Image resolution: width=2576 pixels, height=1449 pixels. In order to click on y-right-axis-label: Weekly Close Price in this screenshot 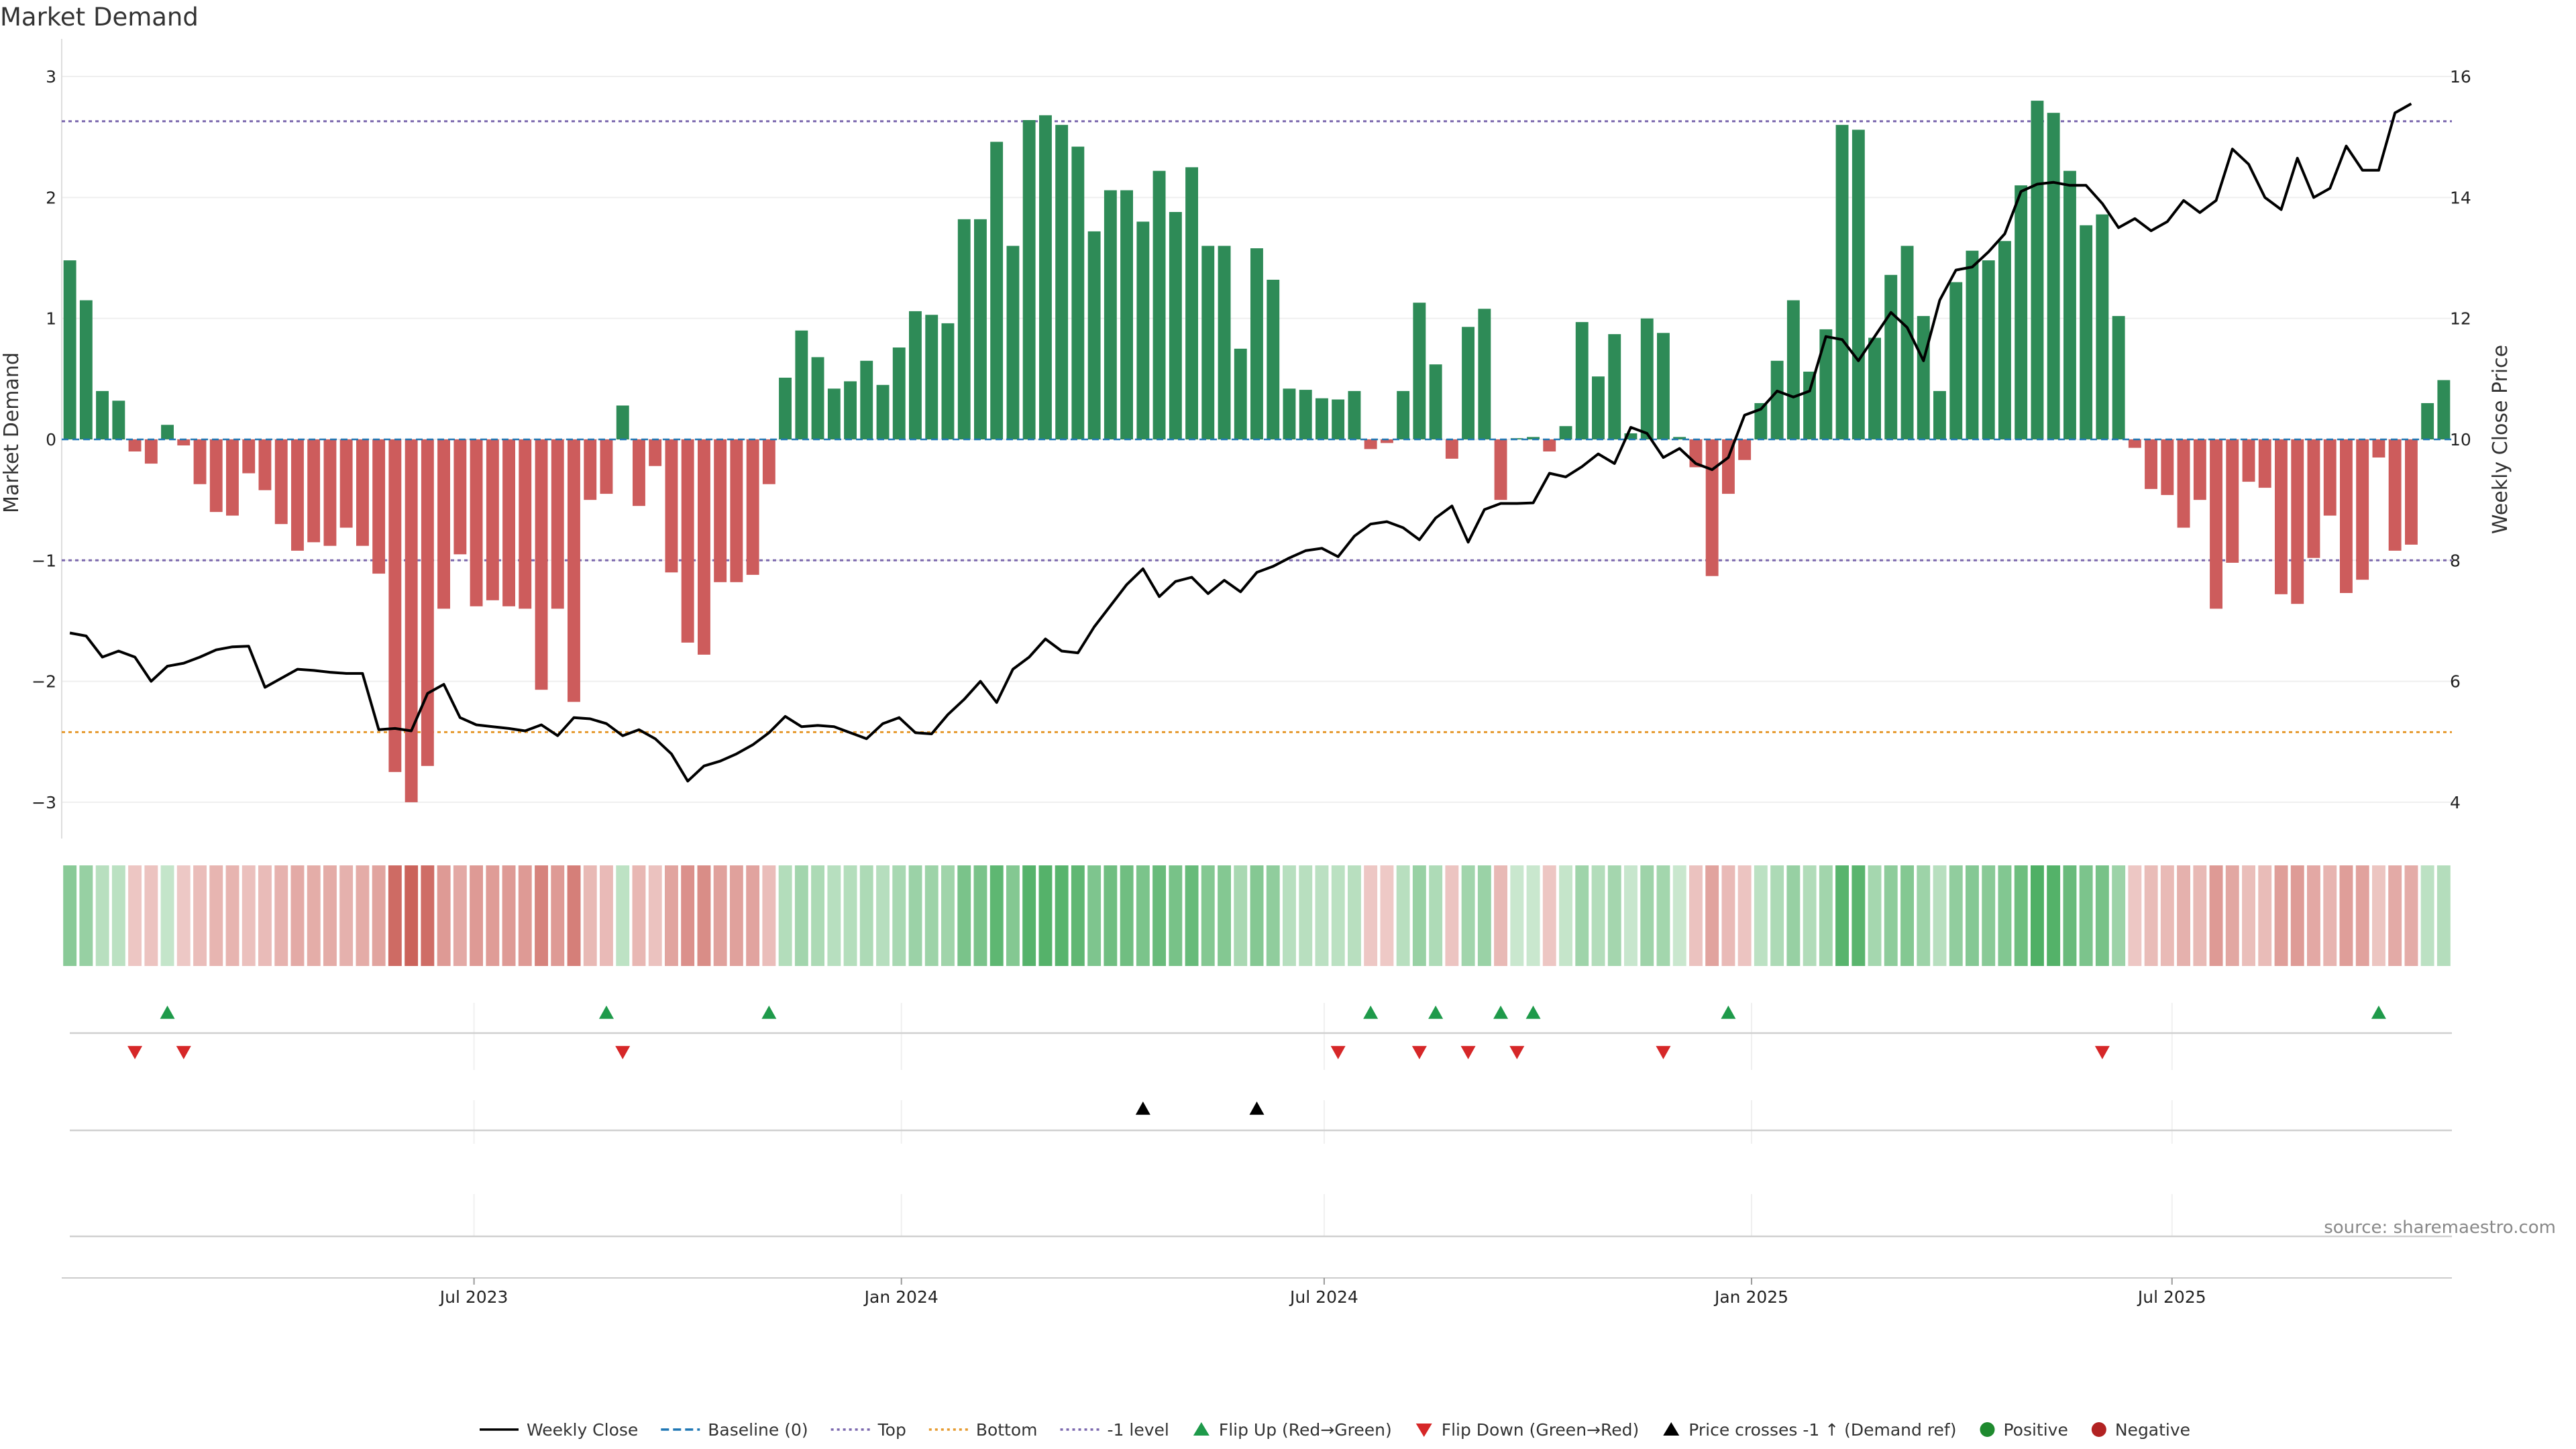, I will do `click(2500, 439)`.